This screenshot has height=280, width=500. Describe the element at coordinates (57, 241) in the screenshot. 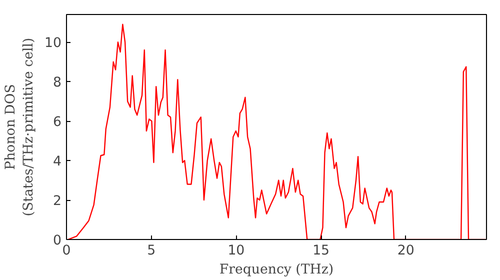

I see `y-tick-label: 0` at that location.